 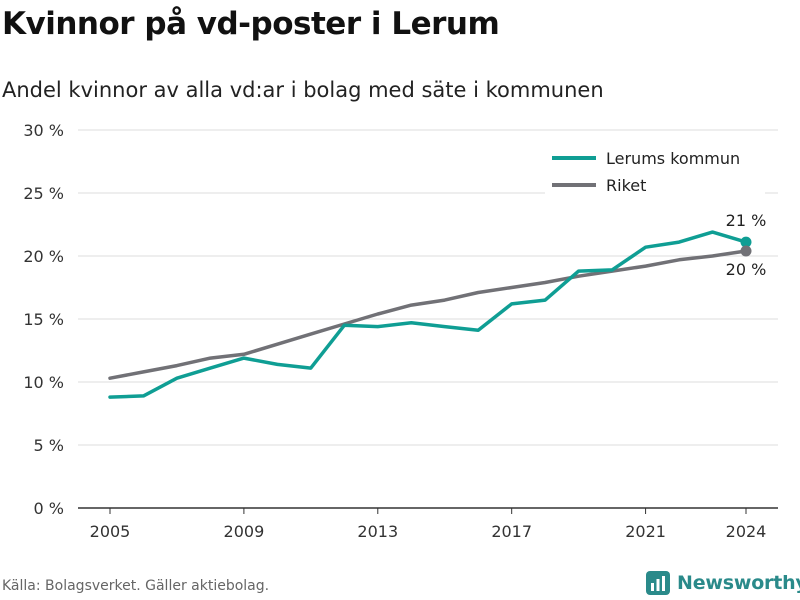 I want to click on end-label-lerum: 21 %, so click(x=746, y=220).